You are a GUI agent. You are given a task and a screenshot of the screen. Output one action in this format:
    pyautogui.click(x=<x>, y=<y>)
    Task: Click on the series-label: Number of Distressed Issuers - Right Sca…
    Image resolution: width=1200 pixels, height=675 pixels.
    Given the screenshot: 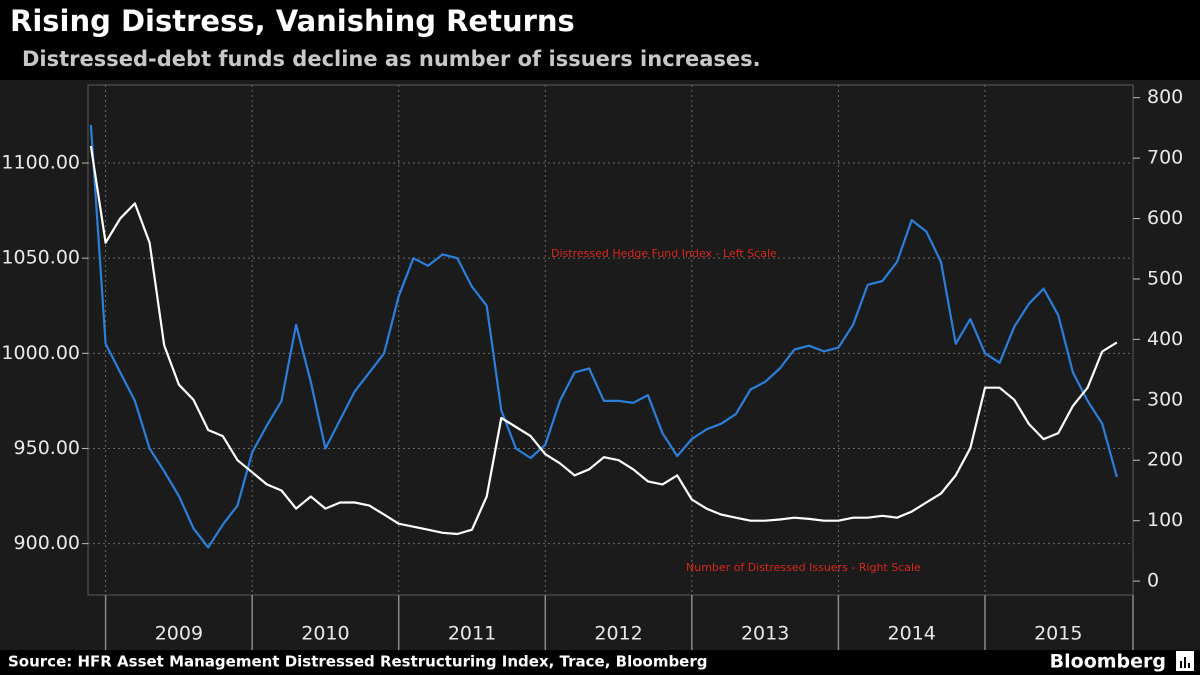 What is the action you would take?
    pyautogui.click(x=803, y=567)
    